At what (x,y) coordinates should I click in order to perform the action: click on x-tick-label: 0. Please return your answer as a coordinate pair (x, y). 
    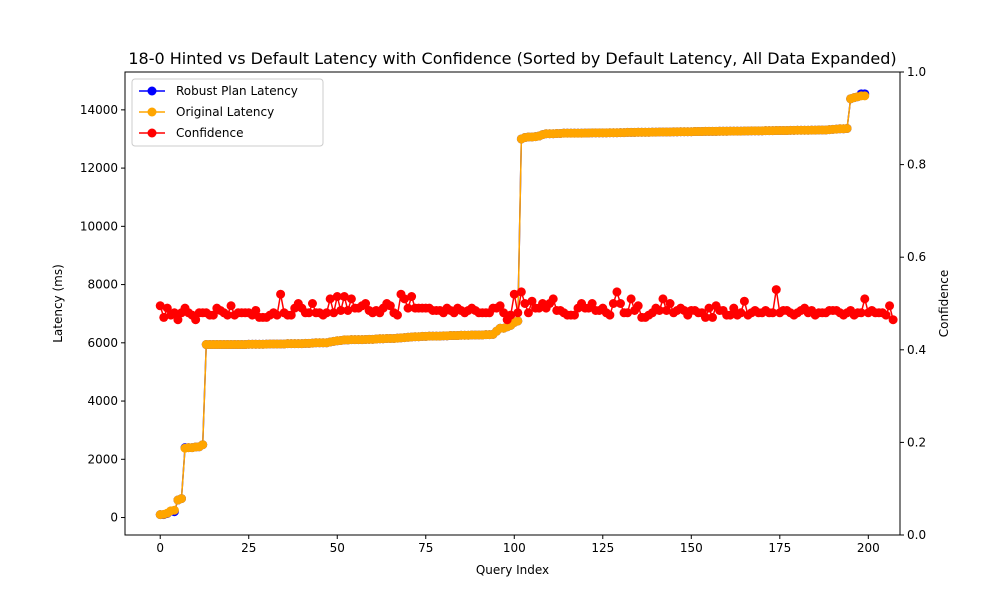
    Looking at the image, I should click on (160, 548).